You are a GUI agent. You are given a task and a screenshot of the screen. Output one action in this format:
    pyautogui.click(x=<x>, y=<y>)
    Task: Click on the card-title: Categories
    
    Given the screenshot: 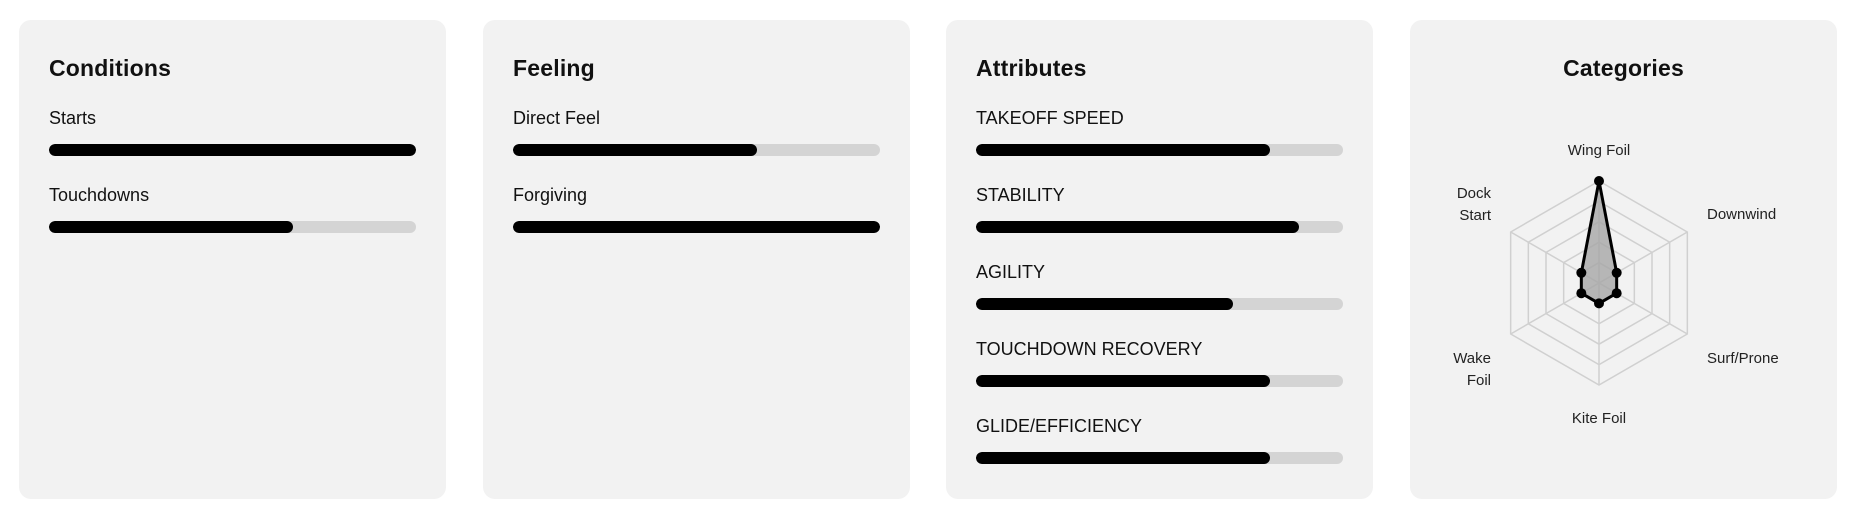 What is the action you would take?
    pyautogui.click(x=1623, y=68)
    